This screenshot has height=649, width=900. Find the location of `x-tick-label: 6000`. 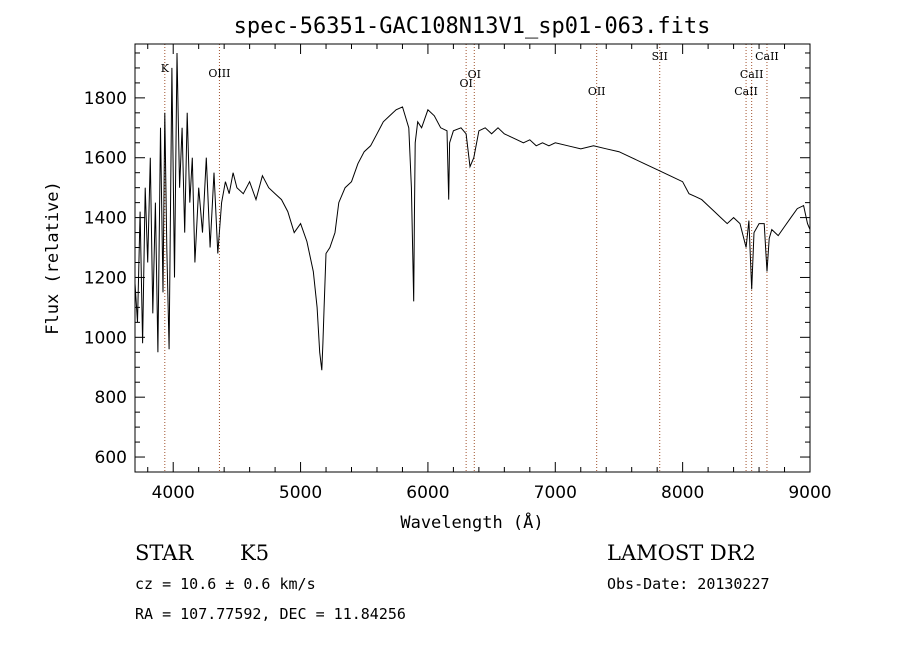

x-tick-label: 6000 is located at coordinates (427, 493).